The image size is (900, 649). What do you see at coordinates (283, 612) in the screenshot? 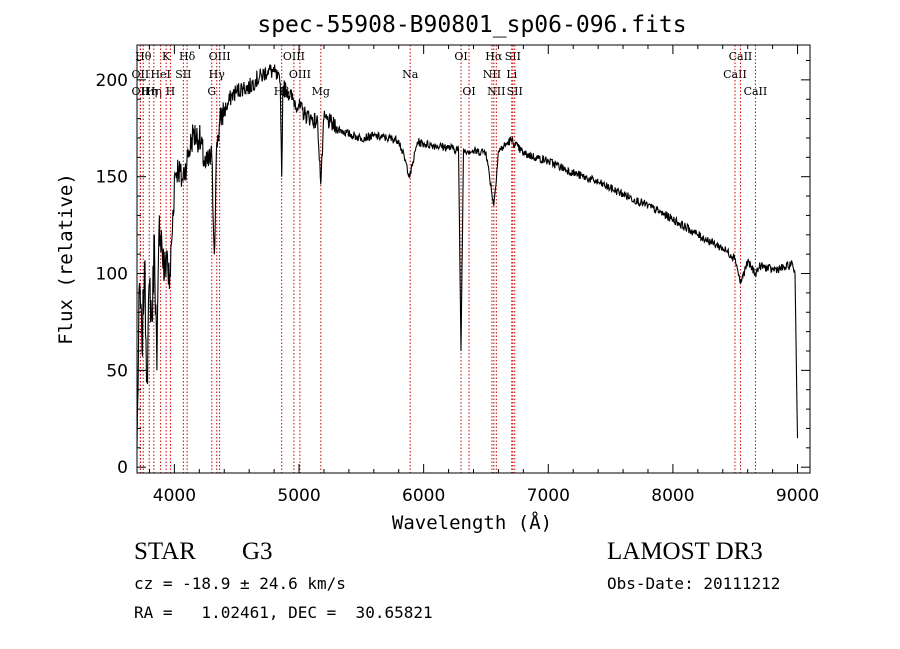
I see `sky-coordinates: RA = 1.02461, DEC = 30.65821` at bounding box center [283, 612].